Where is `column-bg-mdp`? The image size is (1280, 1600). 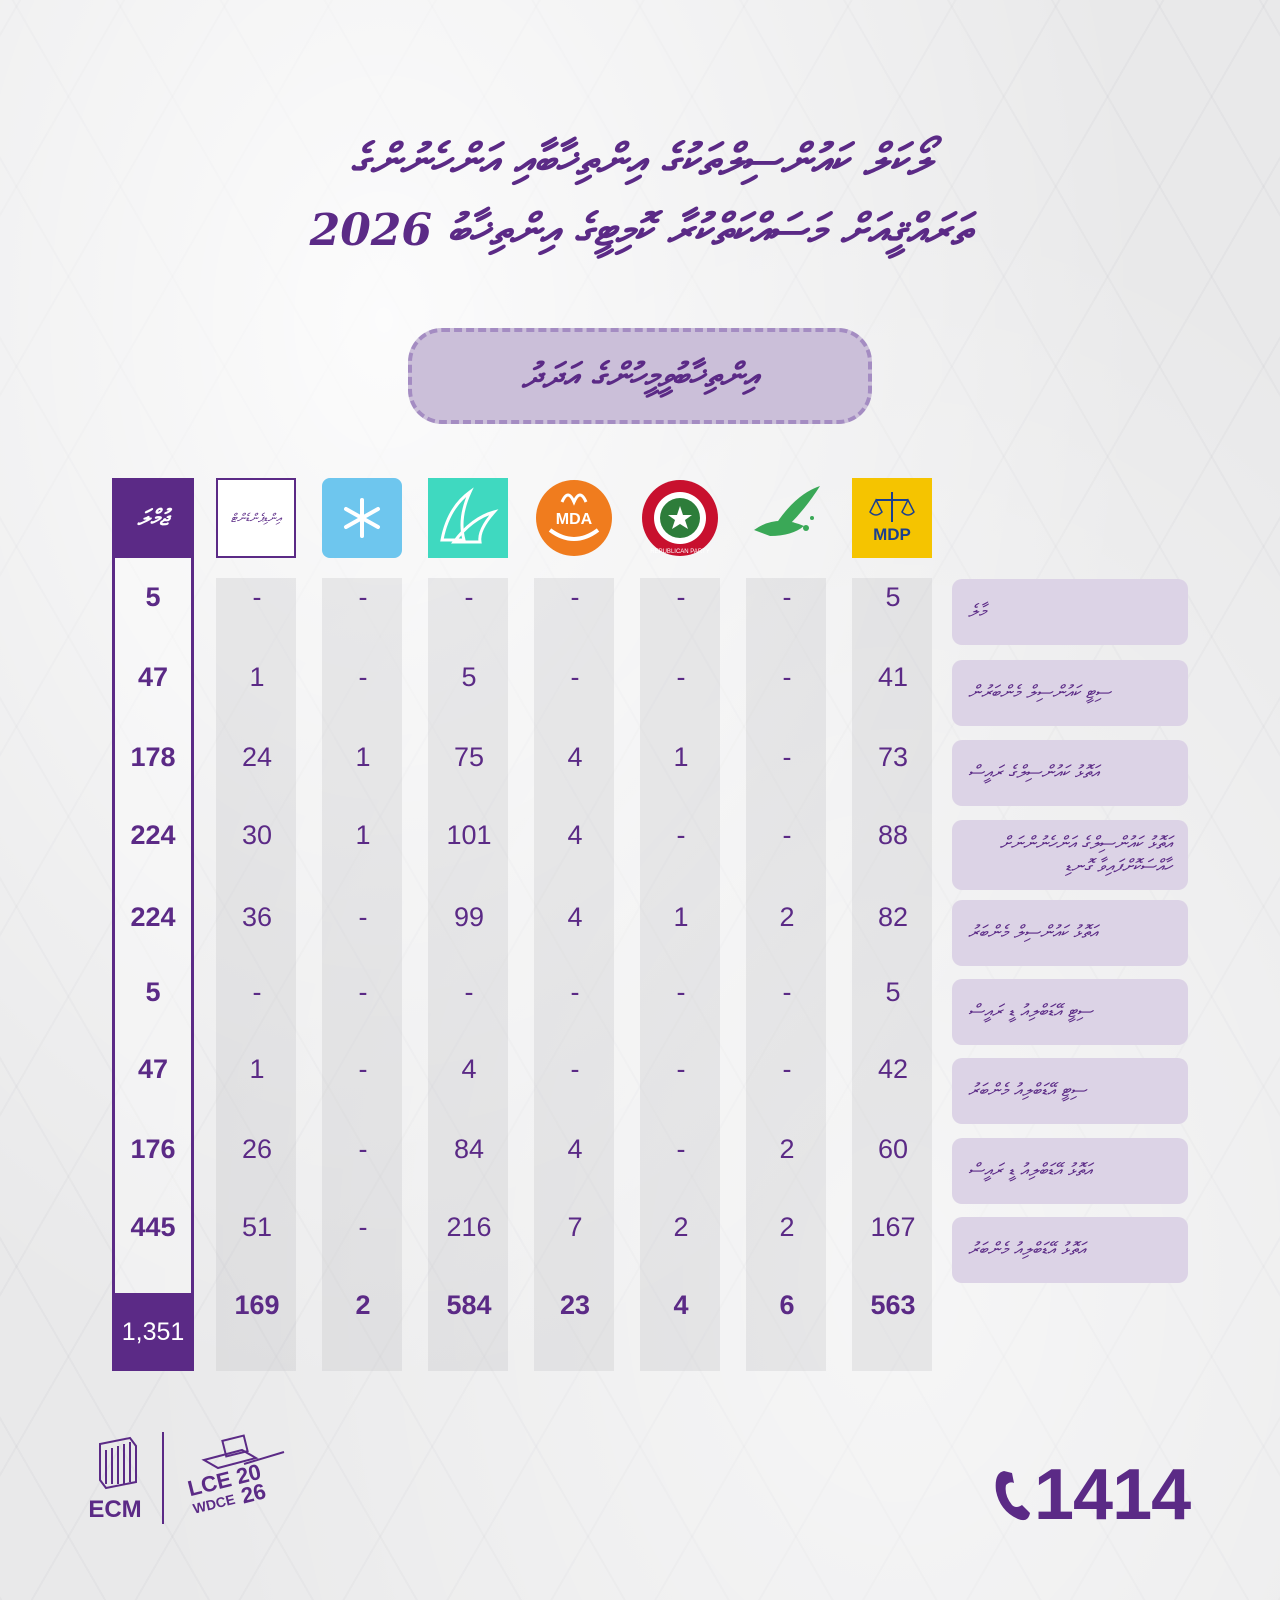 column-bg-mdp is located at coordinates (892, 974).